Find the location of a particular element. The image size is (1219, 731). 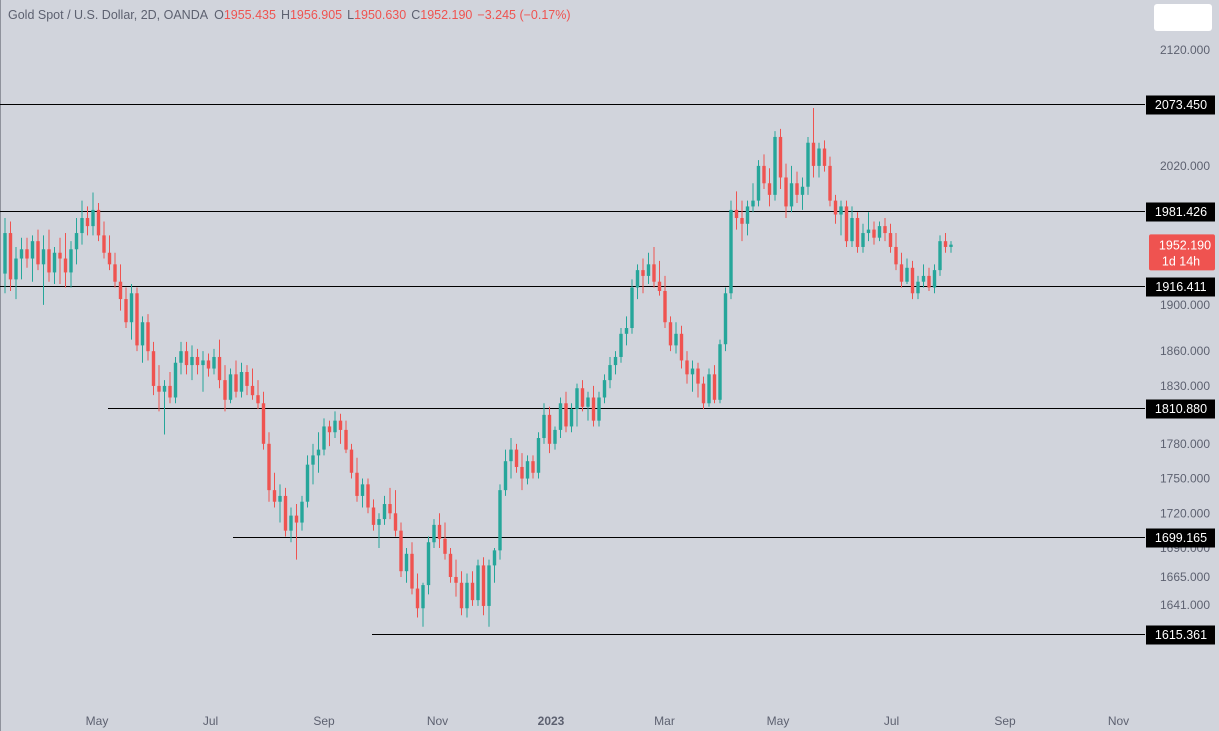

high-value: 1956.905 is located at coordinates (316, 15).